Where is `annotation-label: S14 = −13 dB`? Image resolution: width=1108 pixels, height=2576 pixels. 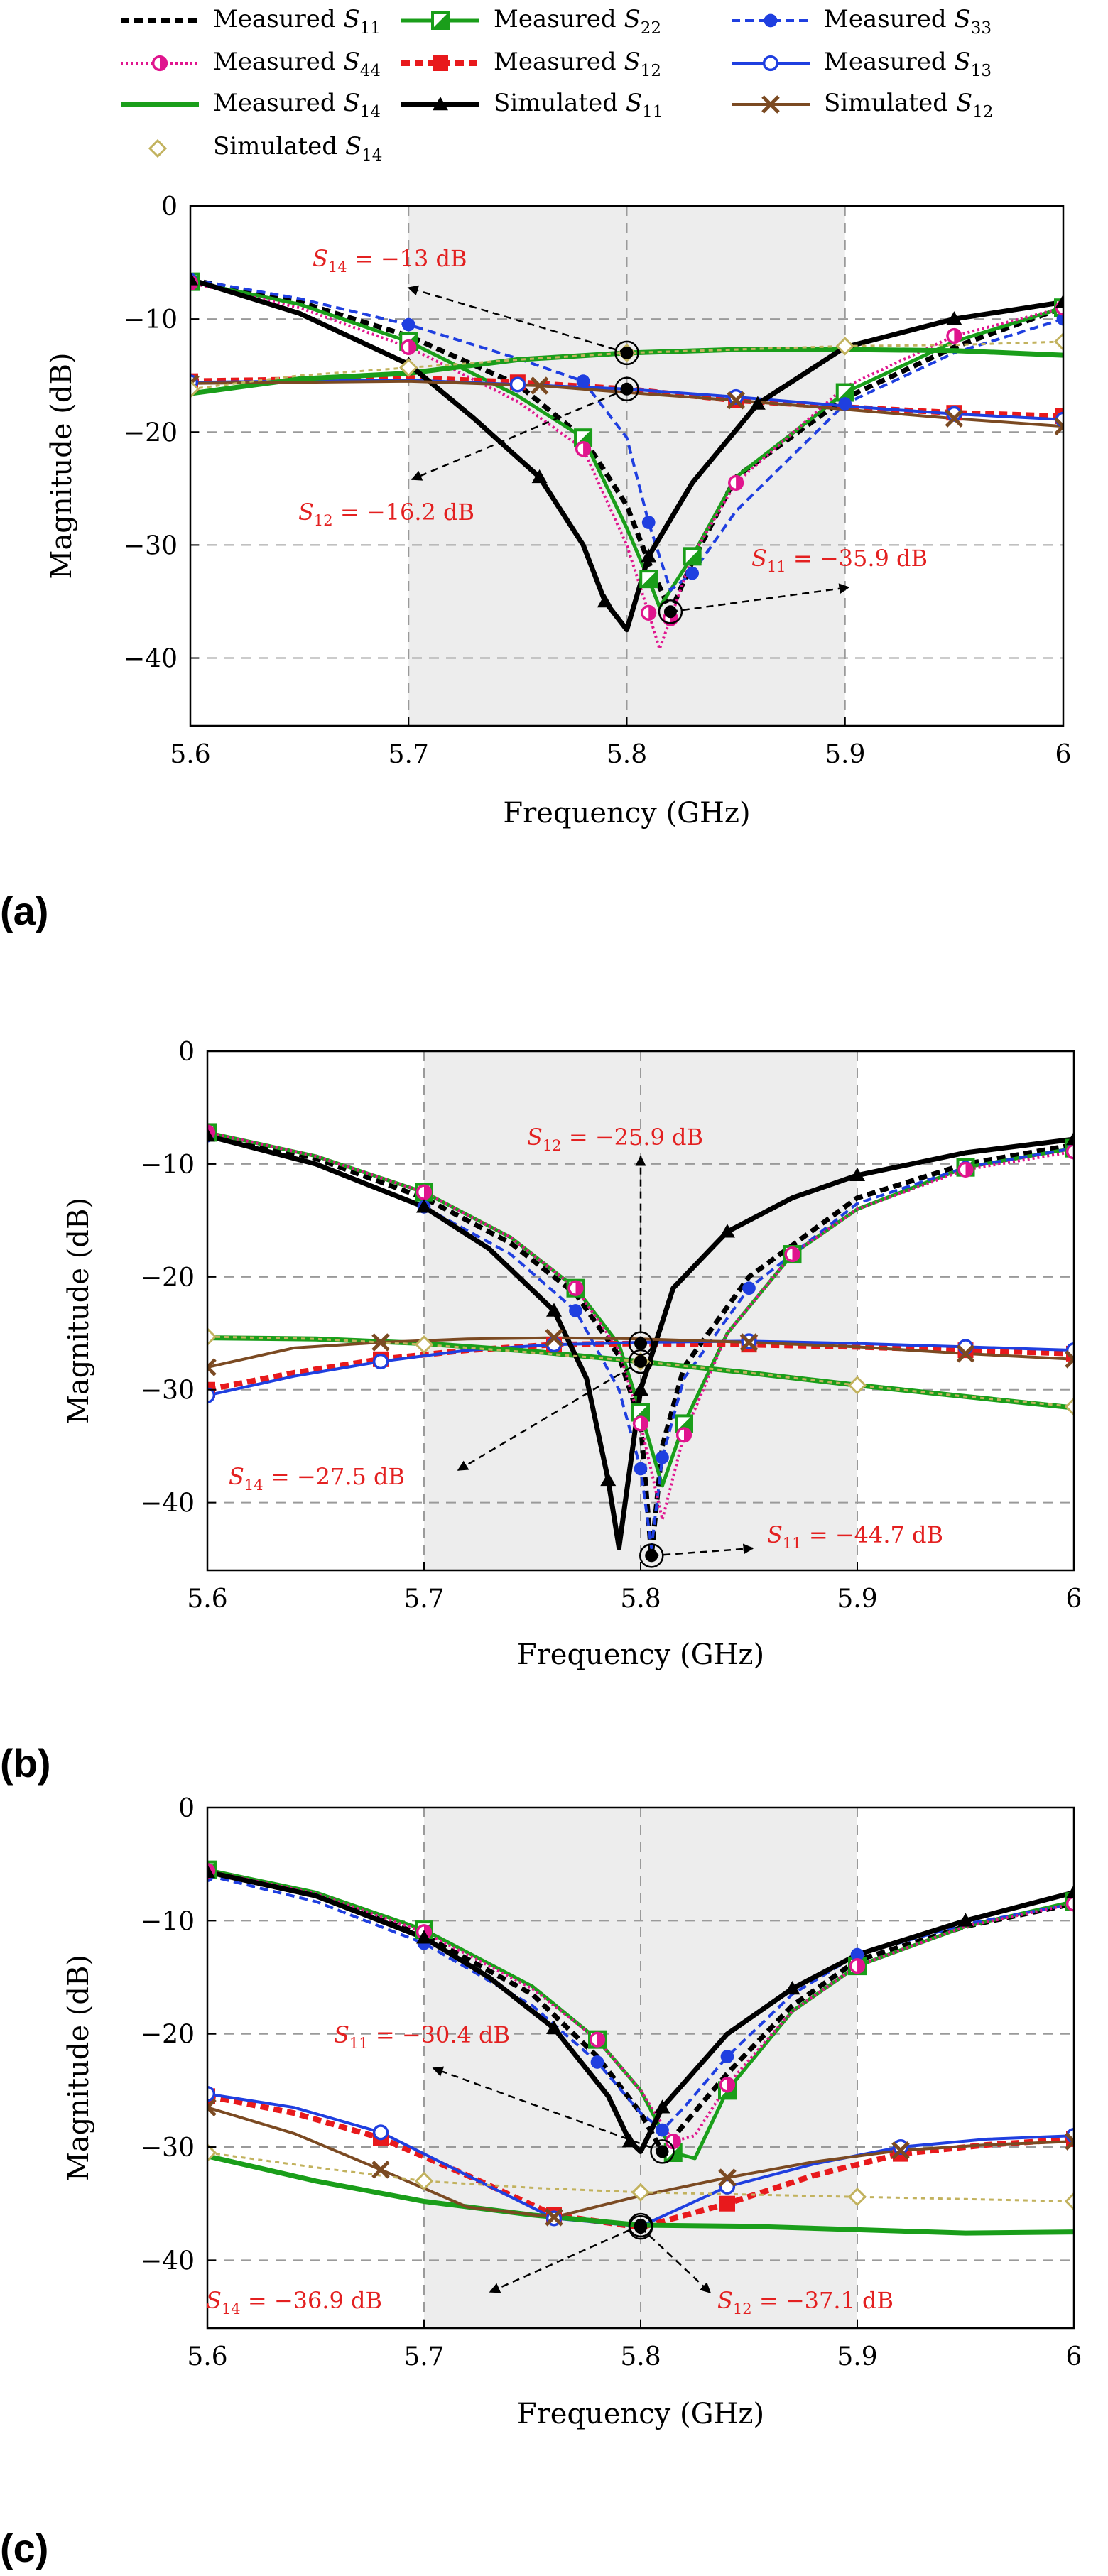
annotation-label: S14 = −13 dB is located at coordinates (390, 260).